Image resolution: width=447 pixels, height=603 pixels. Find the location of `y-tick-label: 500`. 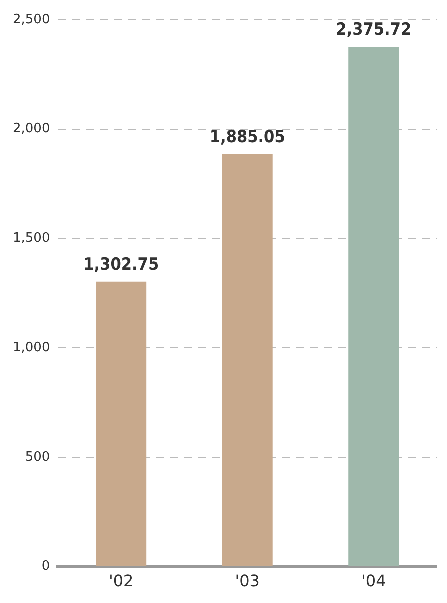

y-tick-label: 500 is located at coordinates (37, 457).